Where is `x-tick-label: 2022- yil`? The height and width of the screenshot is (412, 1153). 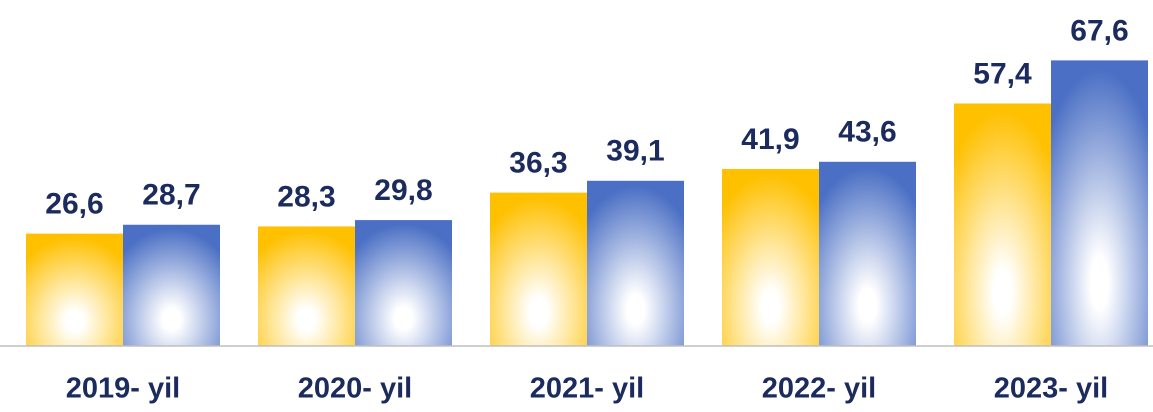
x-tick-label: 2022- yil is located at coordinates (819, 389).